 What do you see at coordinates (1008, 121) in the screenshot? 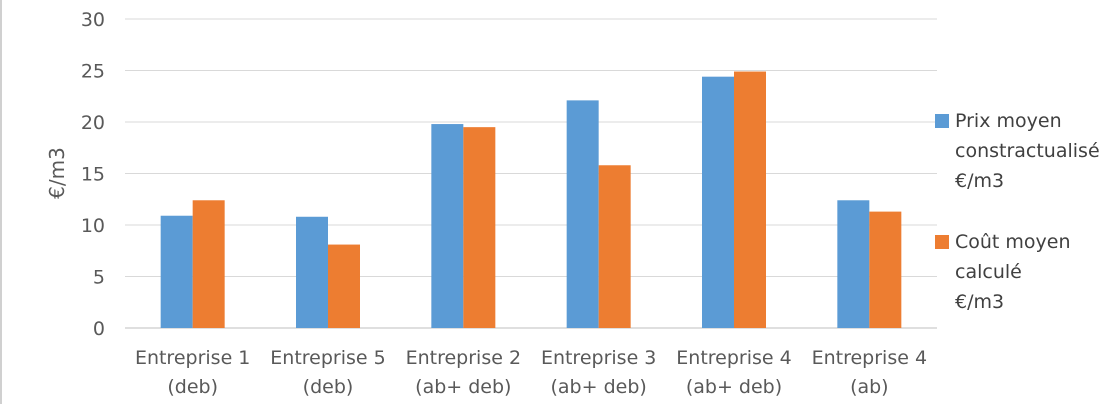
I see `legend-label: Prix moyen` at bounding box center [1008, 121].